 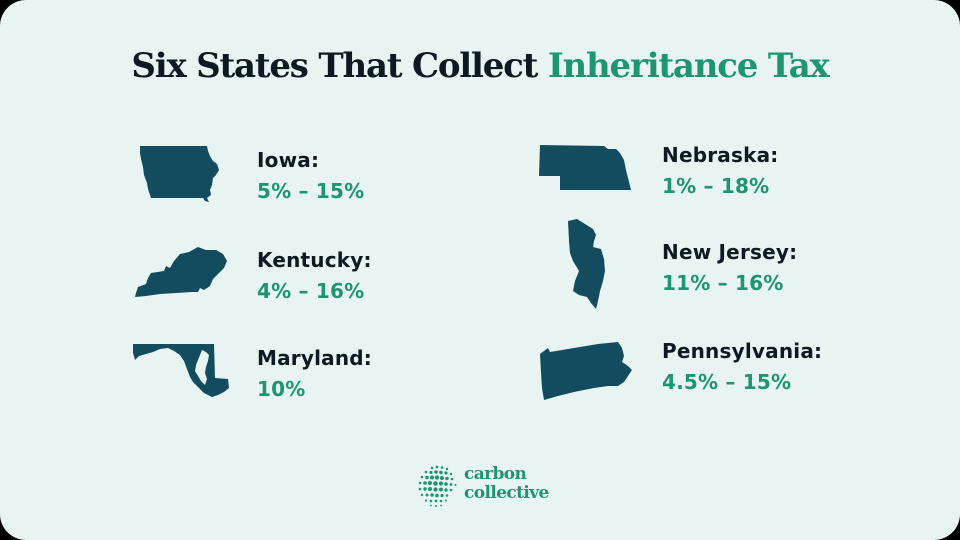 What do you see at coordinates (339, 66) in the screenshot?
I see `title-prefix: Six States That Collect` at bounding box center [339, 66].